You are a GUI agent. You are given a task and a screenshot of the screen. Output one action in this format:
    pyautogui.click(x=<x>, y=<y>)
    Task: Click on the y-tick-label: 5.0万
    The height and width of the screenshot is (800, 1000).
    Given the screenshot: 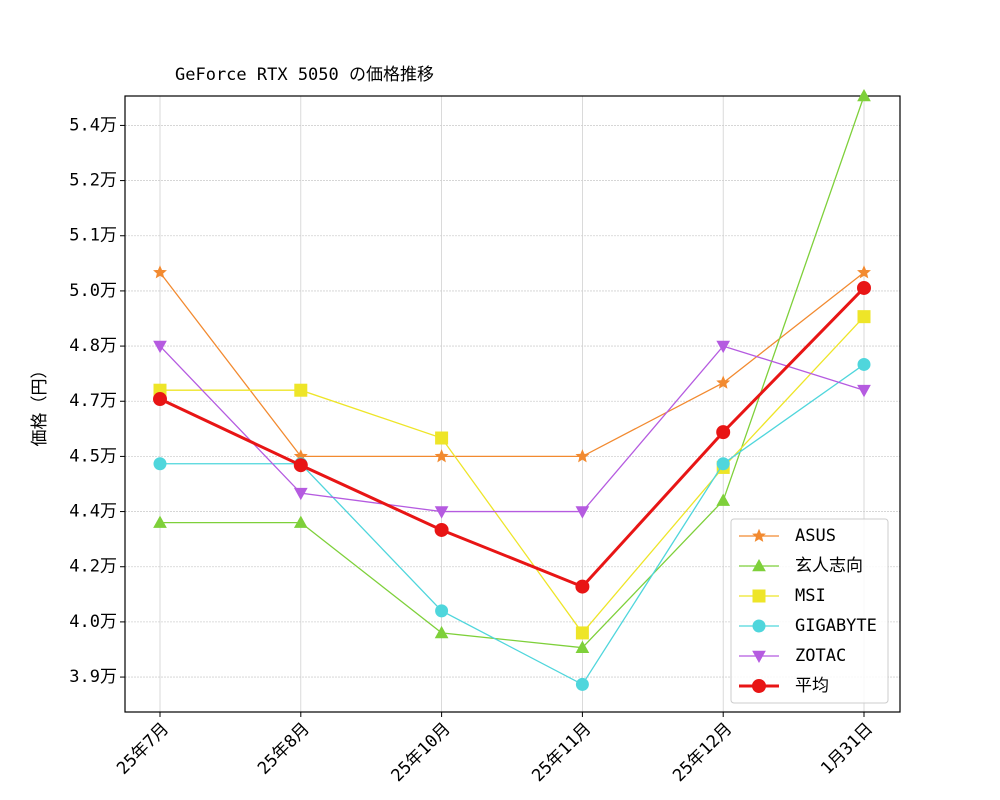 What is the action you would take?
    pyautogui.click(x=93, y=291)
    